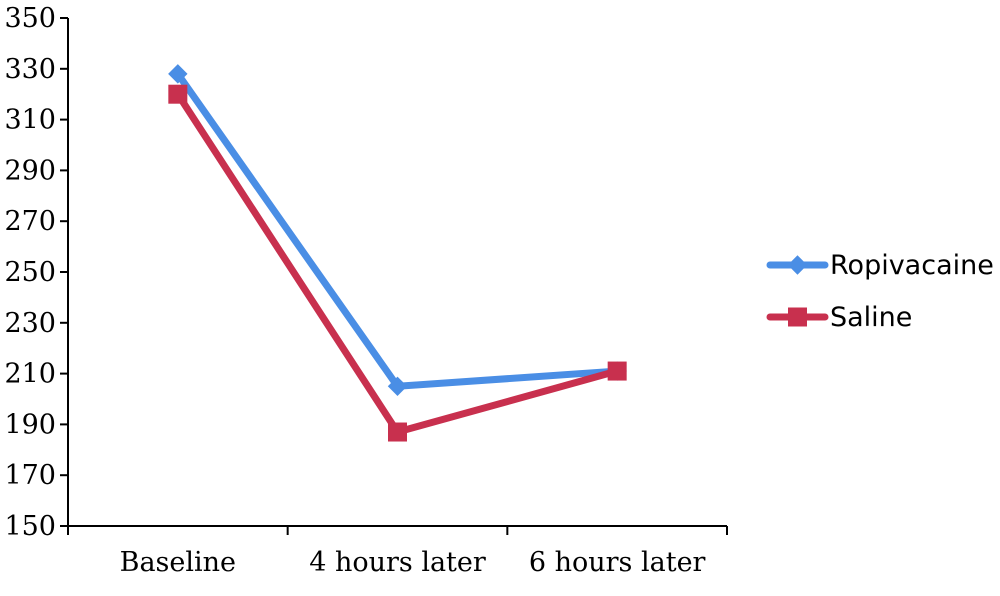 This screenshot has height=596, width=1000. Describe the element at coordinates (871, 317) in the screenshot. I see `legend-label: Saline` at that location.